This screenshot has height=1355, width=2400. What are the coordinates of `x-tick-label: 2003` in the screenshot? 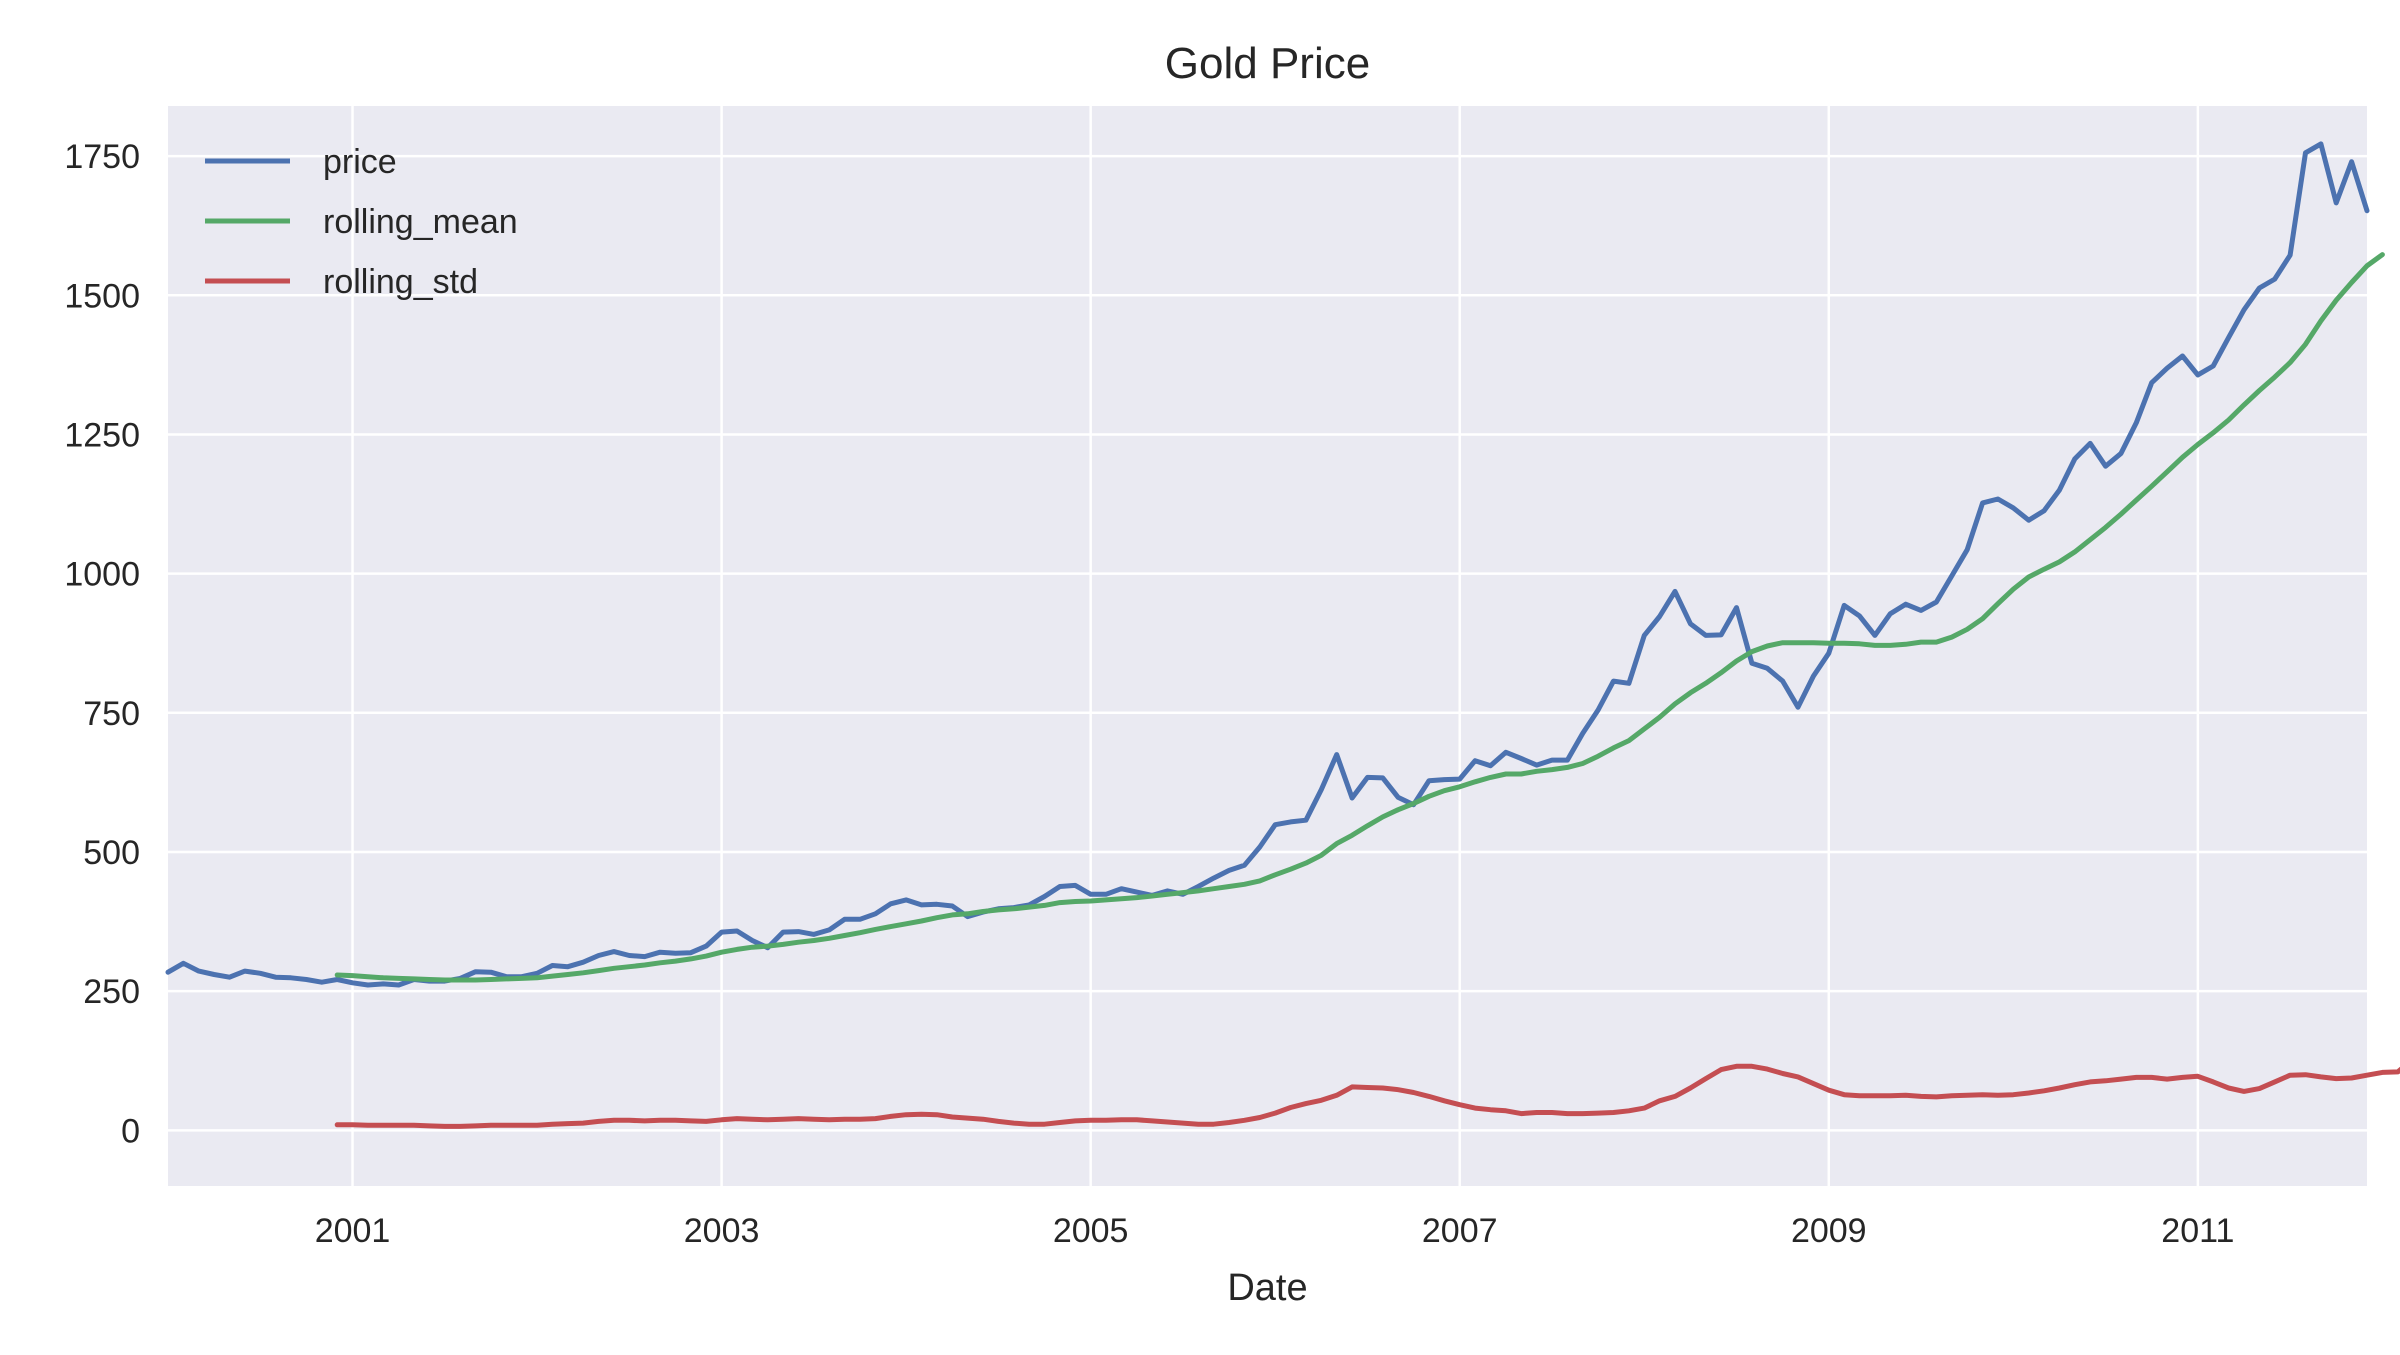 It's located at (722, 1231).